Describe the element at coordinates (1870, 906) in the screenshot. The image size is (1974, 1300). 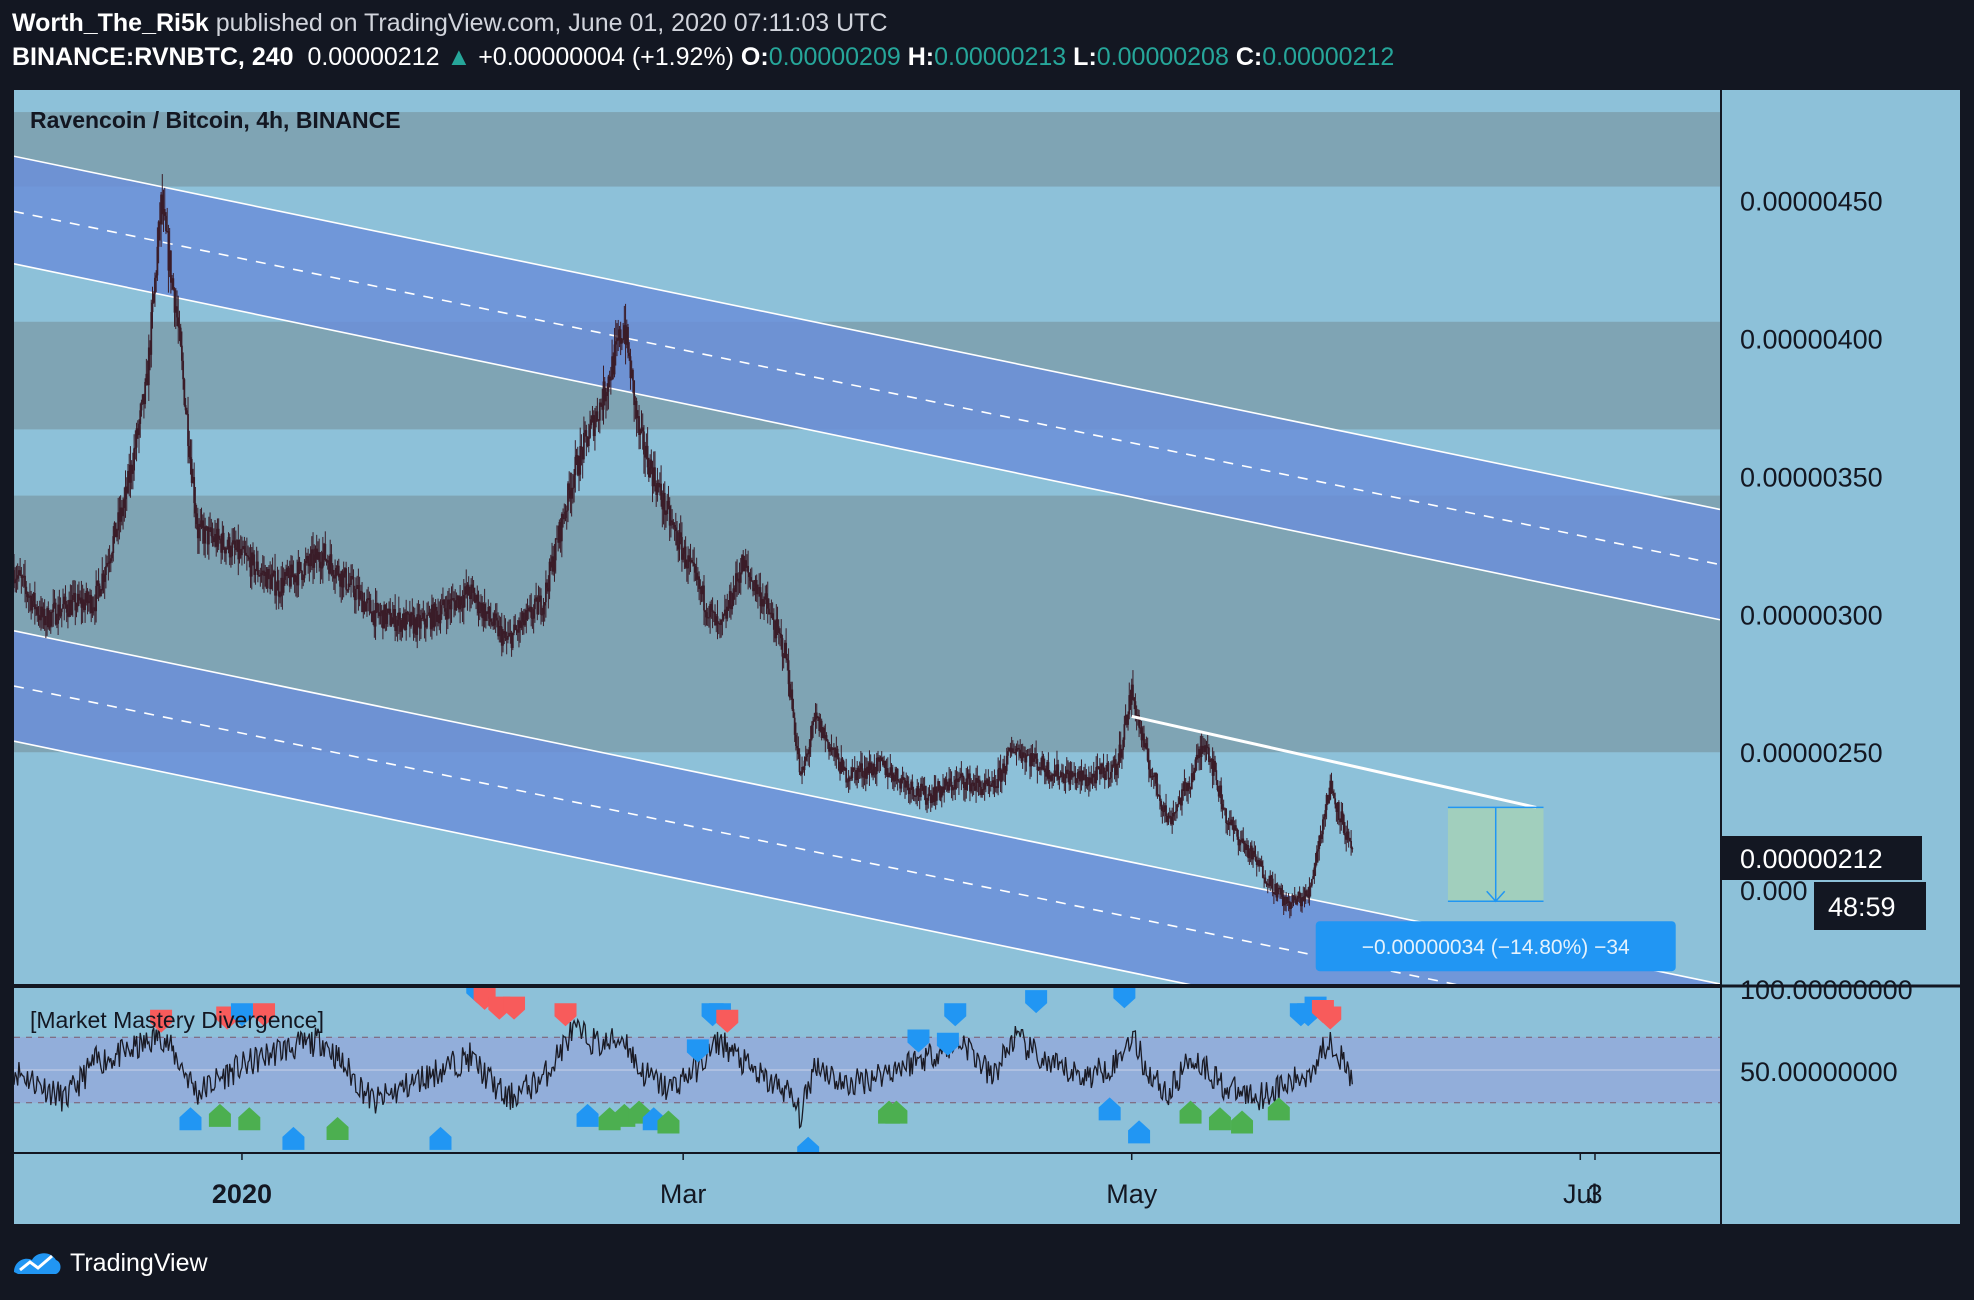
I see `countdown-box` at that location.